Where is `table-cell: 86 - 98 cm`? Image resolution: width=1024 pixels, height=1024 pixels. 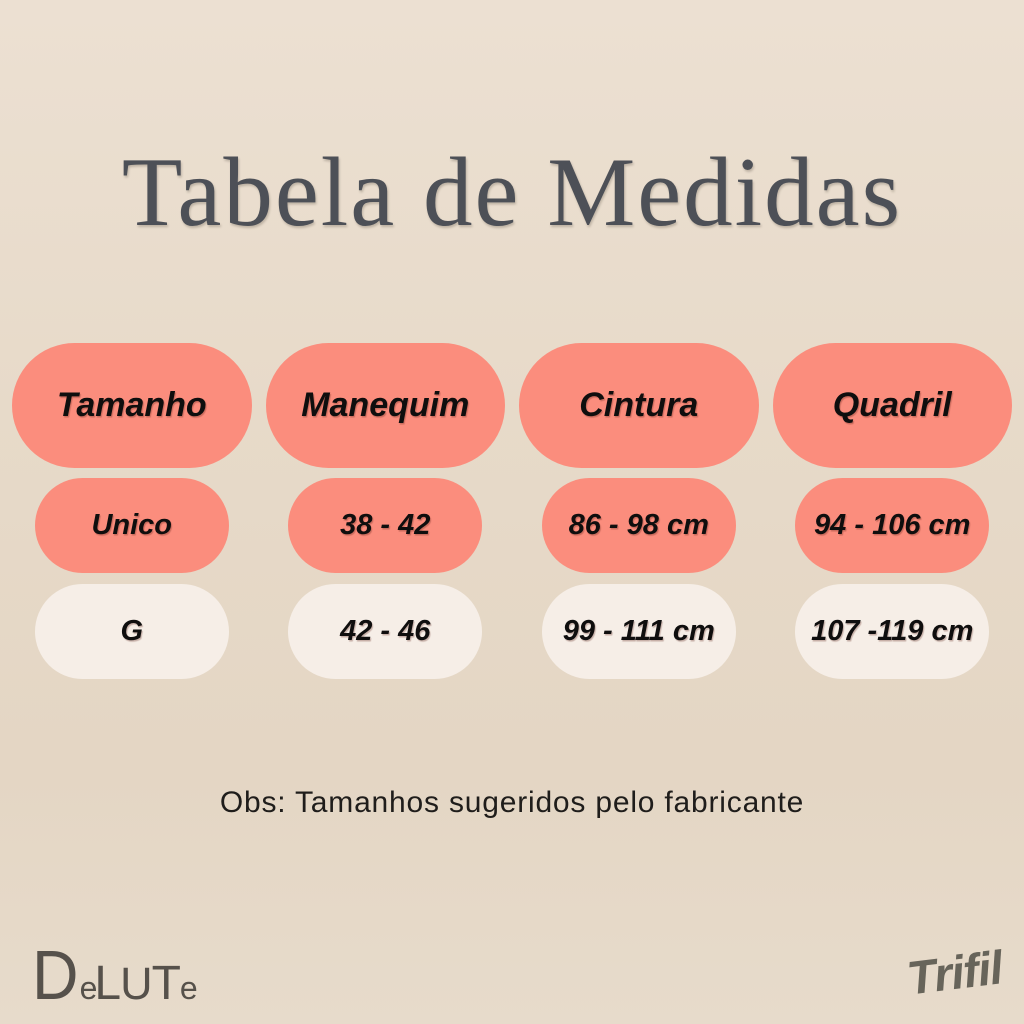 table-cell: 86 - 98 cm is located at coordinates (639, 525).